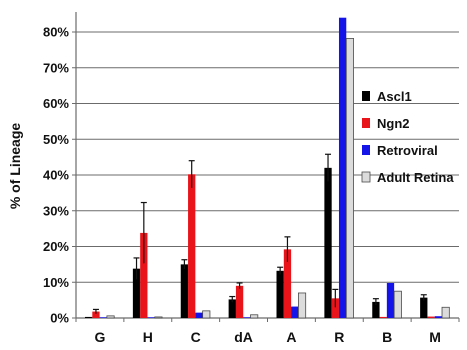 This screenshot has height=350, width=467. What do you see at coordinates (136, 293) in the screenshot?
I see `bar-ascl1-H` at bounding box center [136, 293].